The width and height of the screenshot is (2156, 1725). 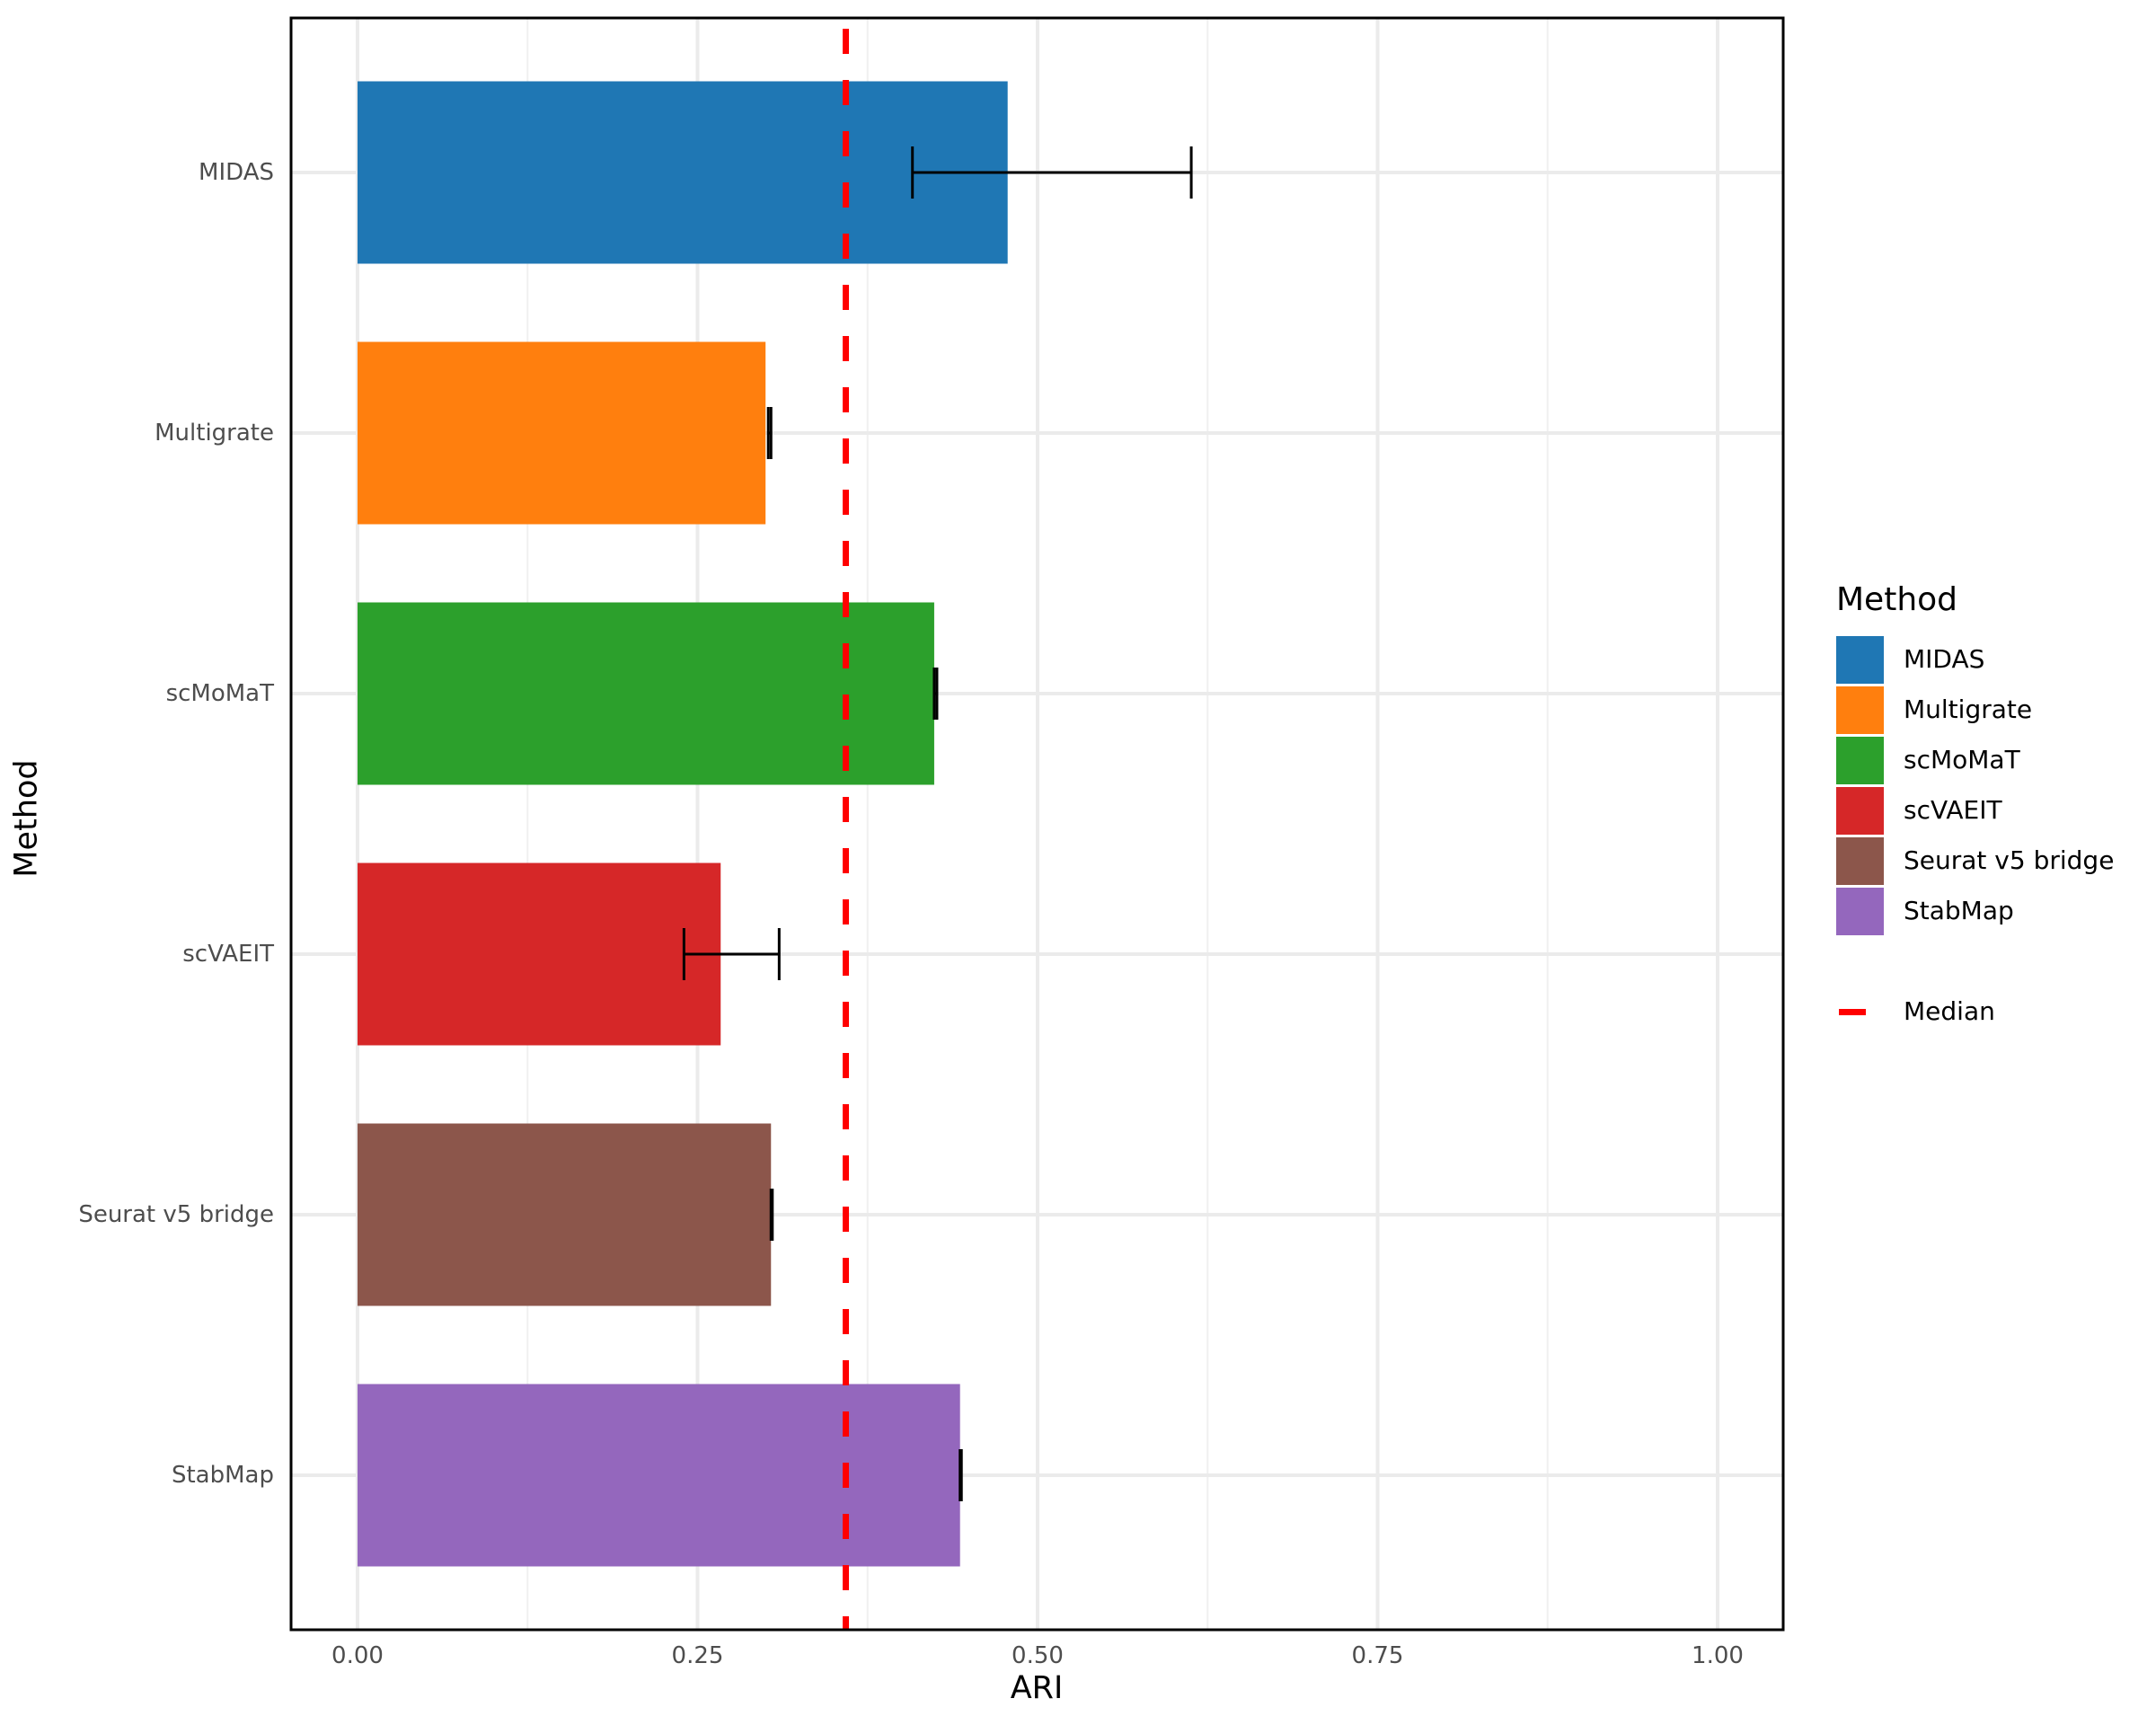 I want to click on legend-label: MIDAS, so click(x=1945, y=659).